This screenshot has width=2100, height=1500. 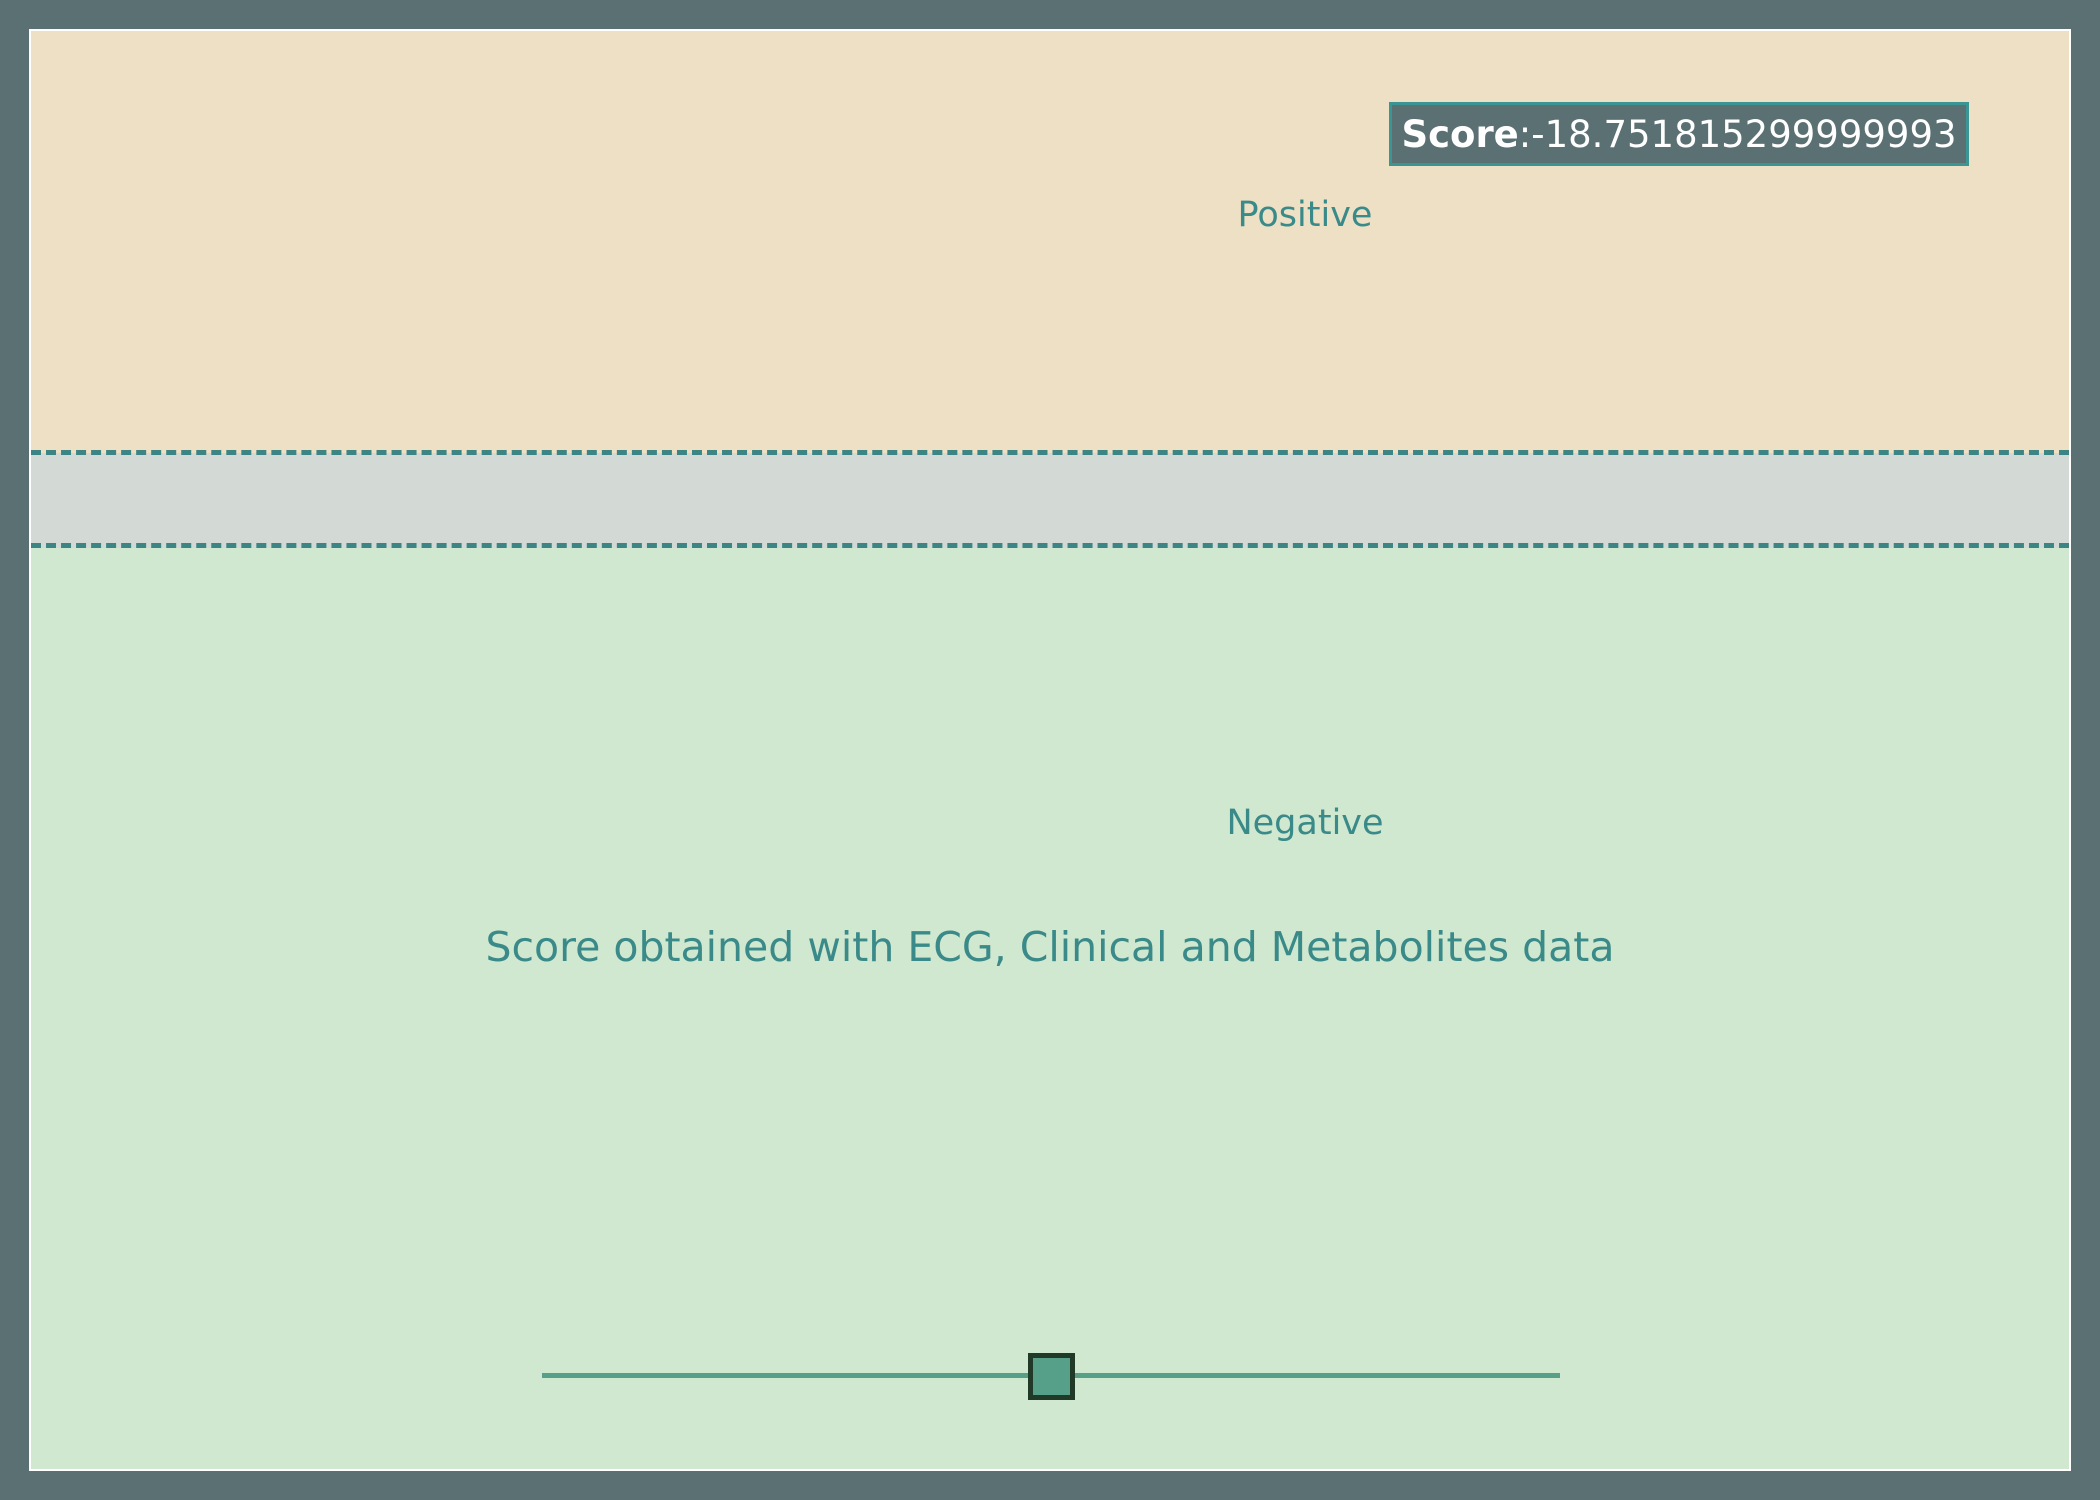 What do you see at coordinates (1050, 545) in the screenshot?
I see `lower-threshold-line` at bounding box center [1050, 545].